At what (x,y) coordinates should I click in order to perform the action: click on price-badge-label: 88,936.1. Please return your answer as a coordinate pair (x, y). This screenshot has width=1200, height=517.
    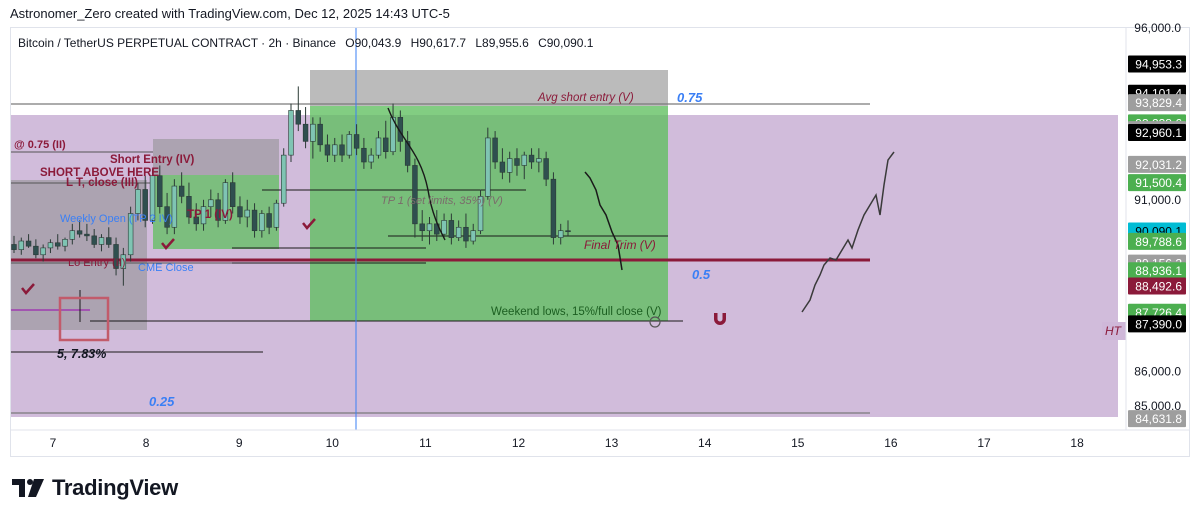
    Looking at the image, I should click on (1158, 271).